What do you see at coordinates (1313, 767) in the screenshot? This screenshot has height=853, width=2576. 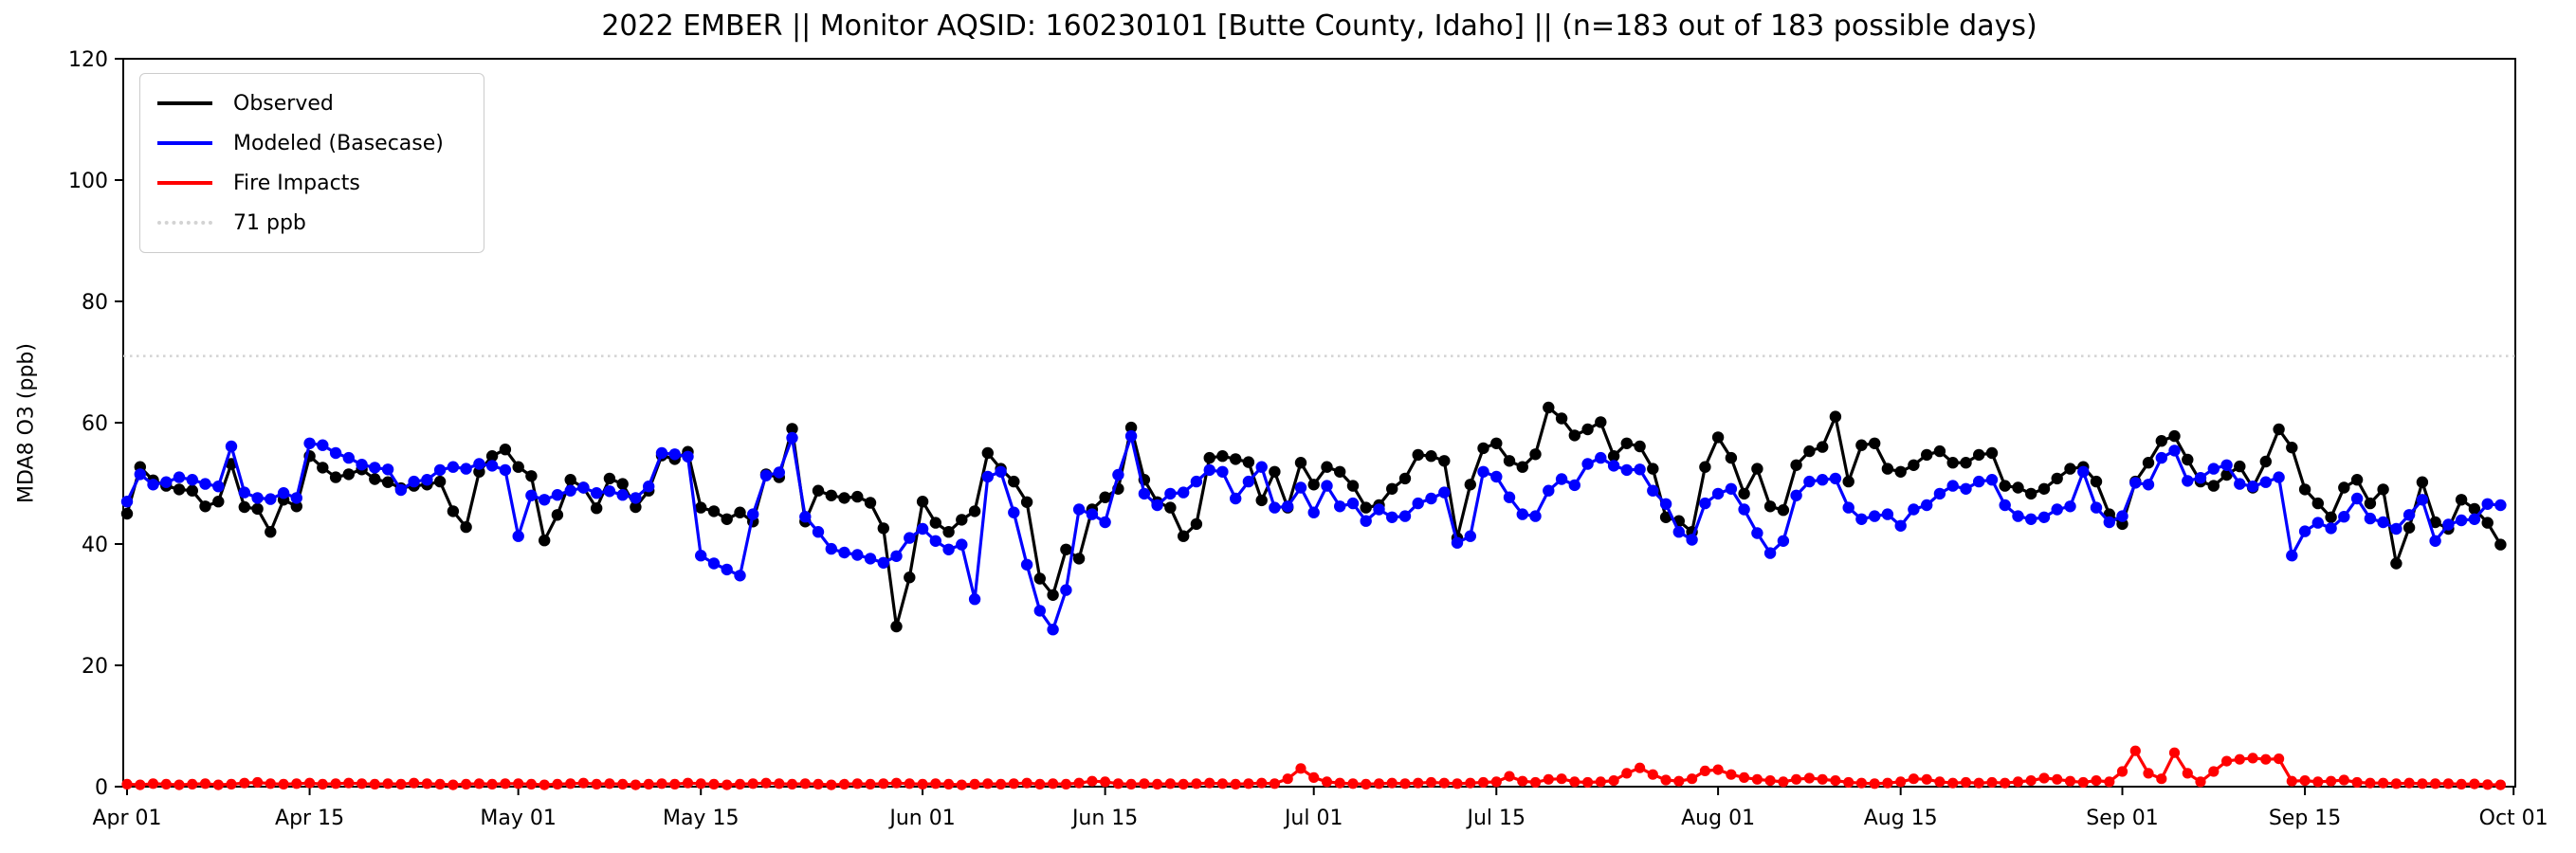 I see `fire-impacts-series` at bounding box center [1313, 767].